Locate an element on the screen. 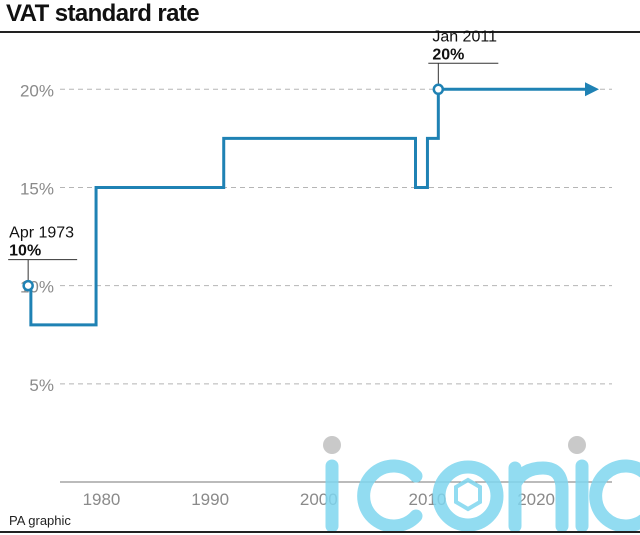  x-tick-label: 2010 is located at coordinates (428, 499).